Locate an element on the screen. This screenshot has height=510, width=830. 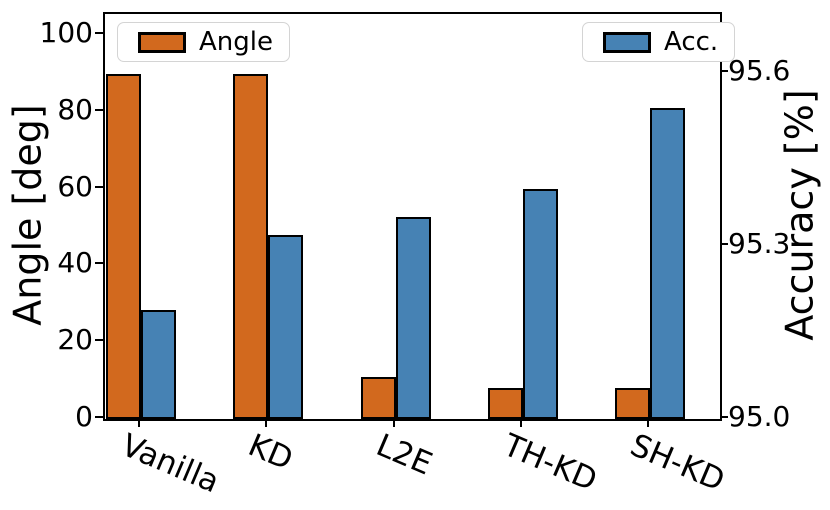
legend-acc: Acc. is located at coordinates (659, 42).